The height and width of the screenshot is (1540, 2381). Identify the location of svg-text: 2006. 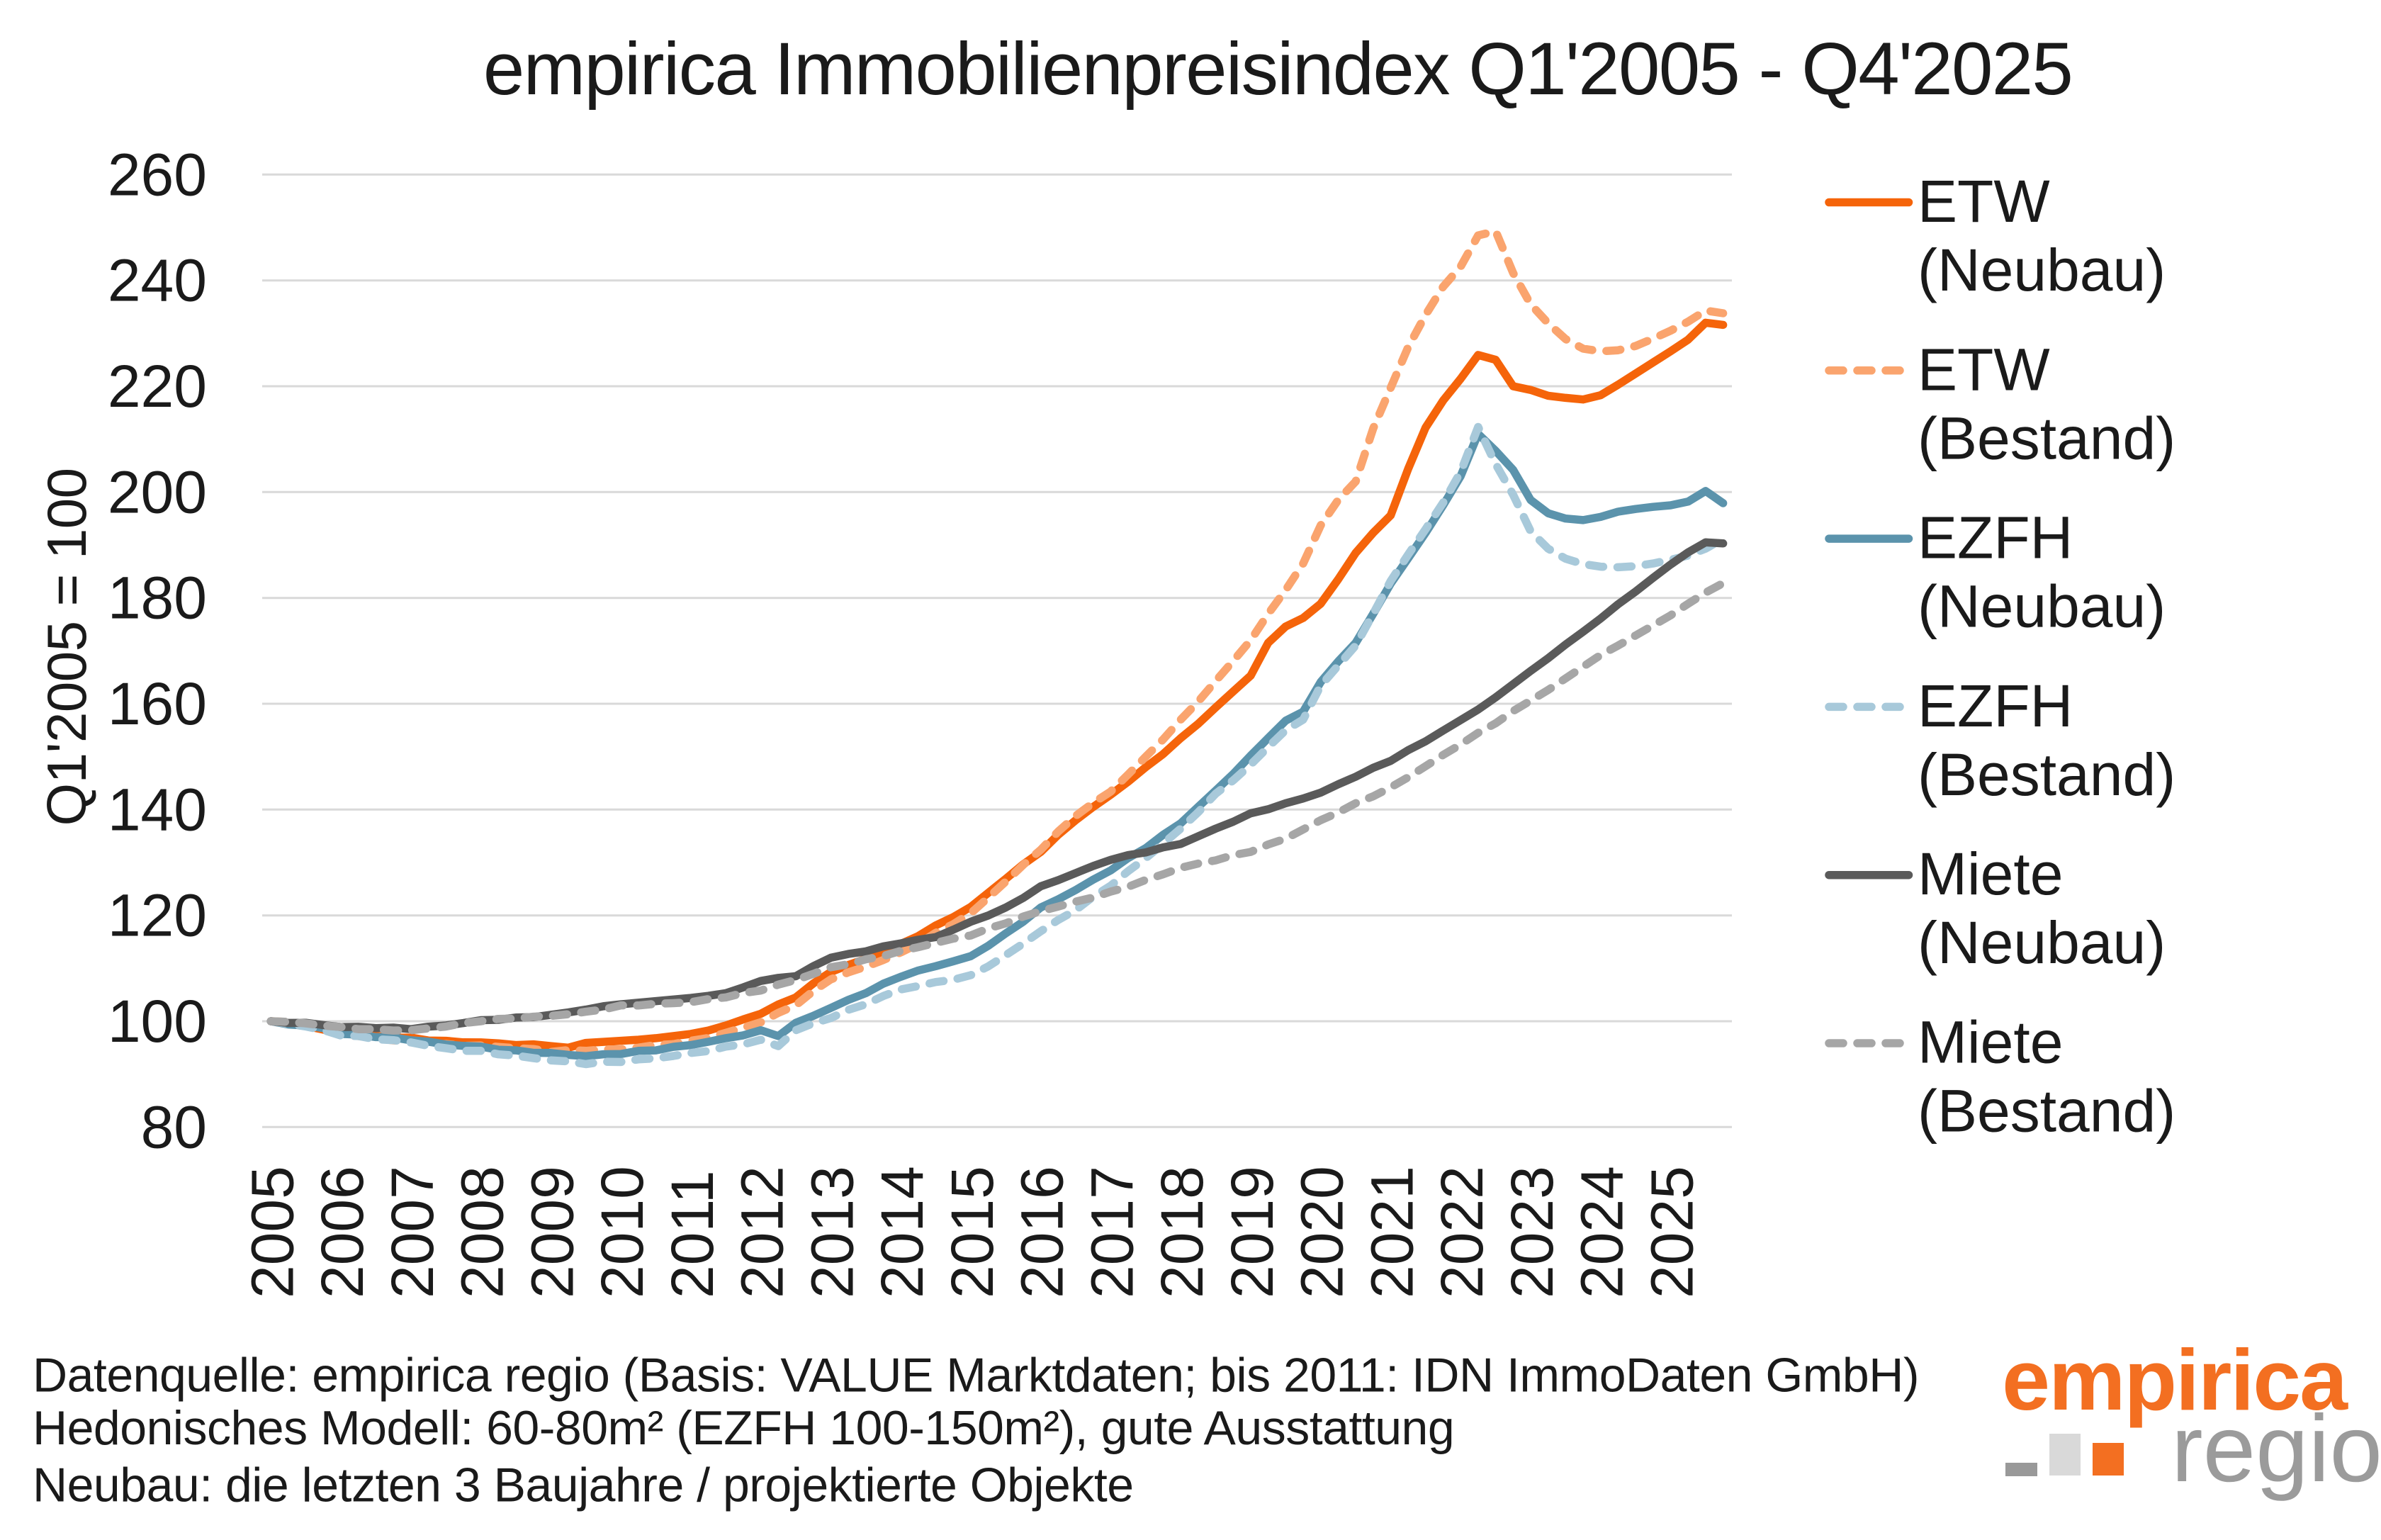
(342, 1232).